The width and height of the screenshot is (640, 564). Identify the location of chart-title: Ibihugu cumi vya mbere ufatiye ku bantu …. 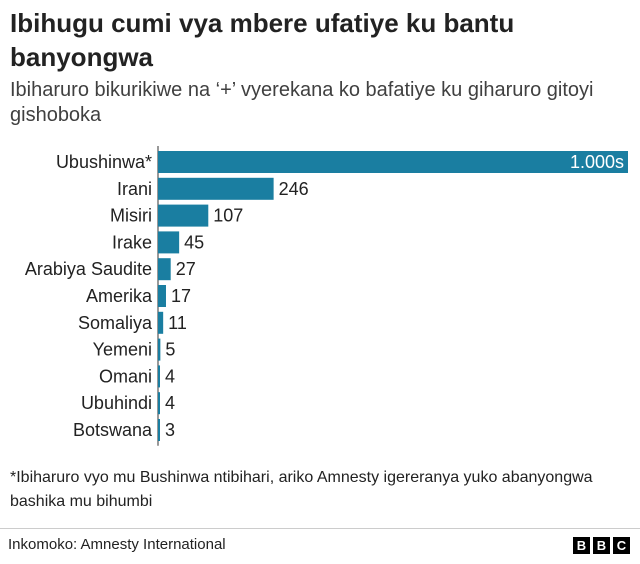
(262, 40).